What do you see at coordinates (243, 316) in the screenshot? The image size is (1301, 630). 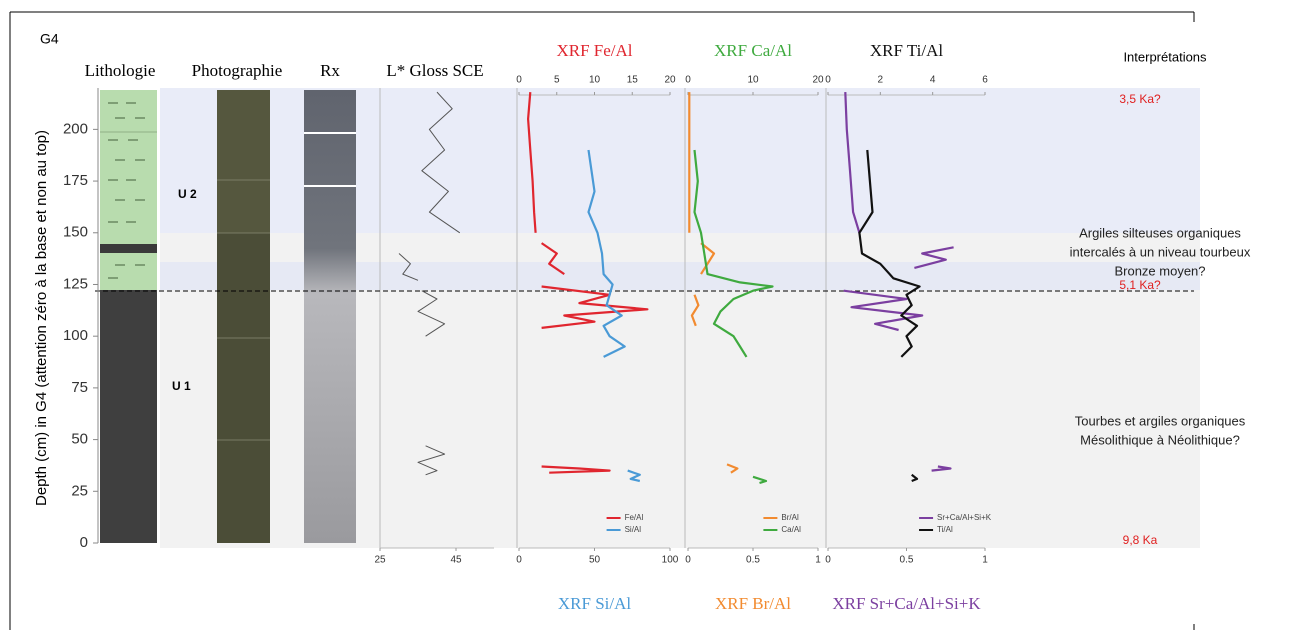 I see `photo-column` at bounding box center [243, 316].